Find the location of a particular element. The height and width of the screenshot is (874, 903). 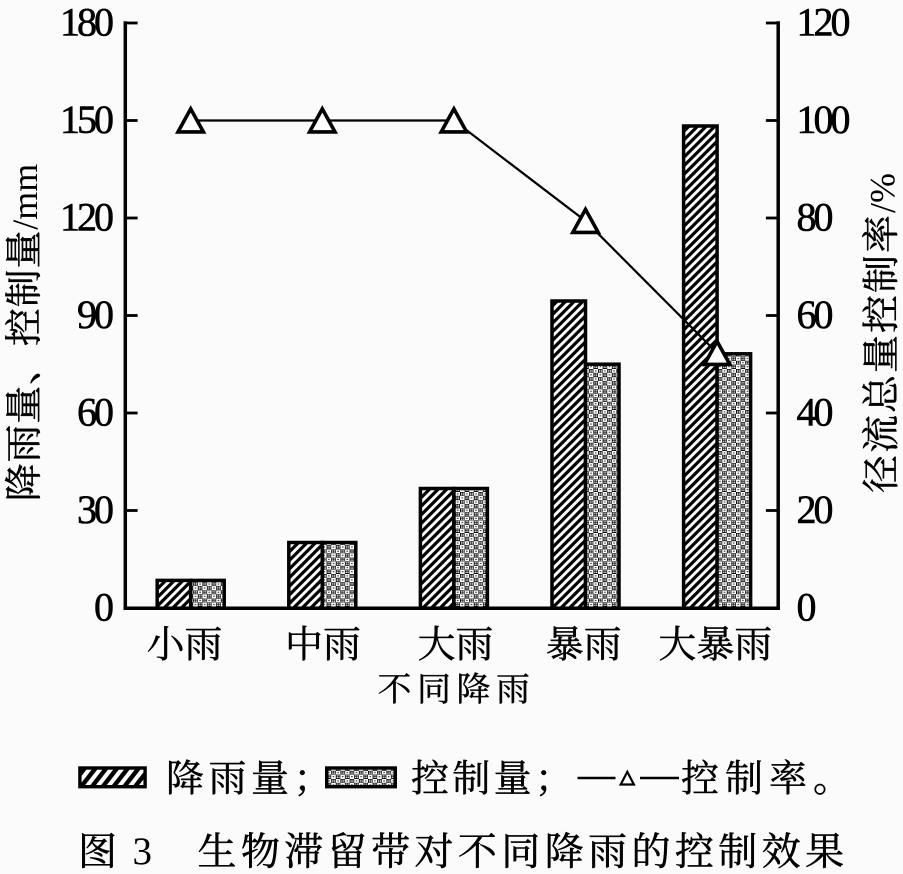

svg-text: 20 is located at coordinates (815, 509).